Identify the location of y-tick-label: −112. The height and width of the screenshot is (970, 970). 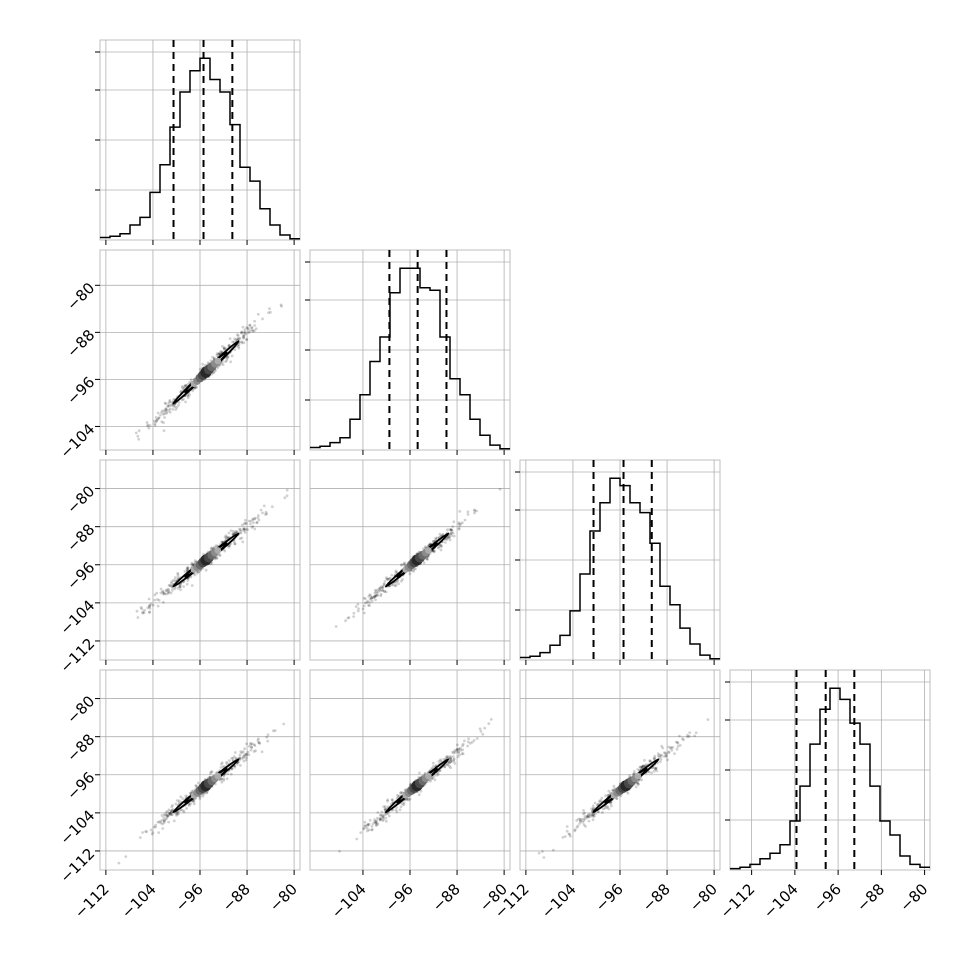
(78, 656).